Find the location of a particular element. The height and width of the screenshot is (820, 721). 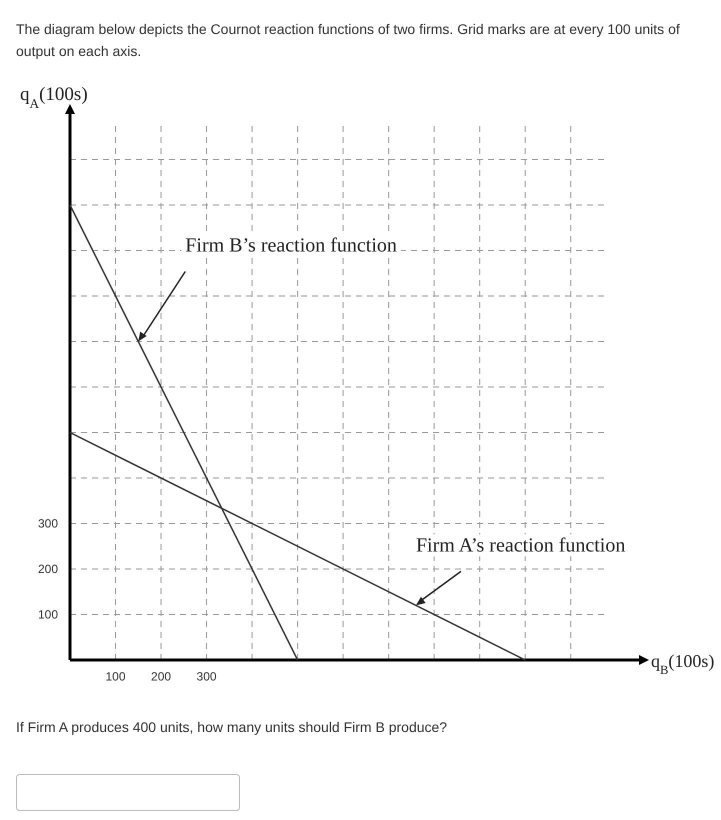

y-tick-label: 100 is located at coordinates (48, 614).